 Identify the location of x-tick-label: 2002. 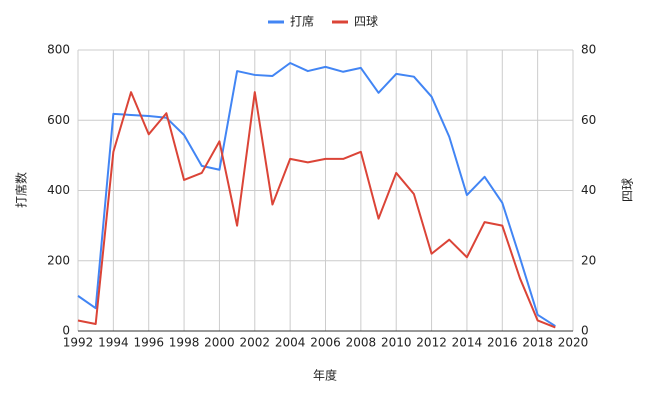
(255, 343).